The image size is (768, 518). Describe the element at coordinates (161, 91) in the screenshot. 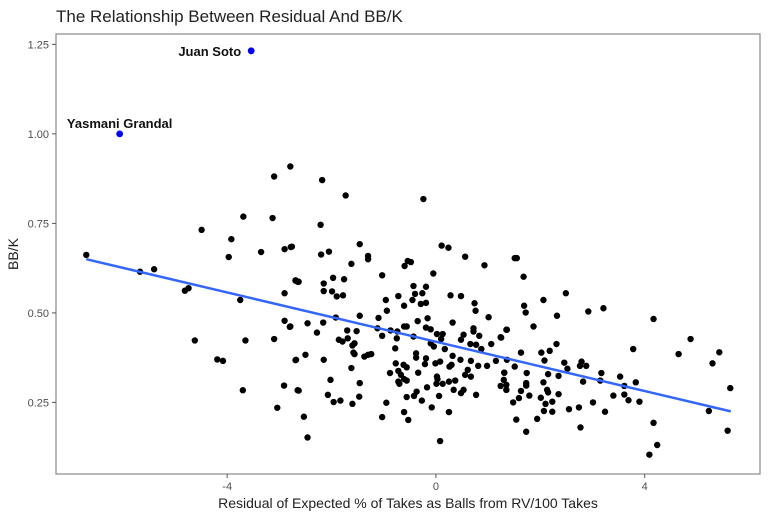

I see `highlighted-points: Juan Soto Yasmani Grandal` at that location.